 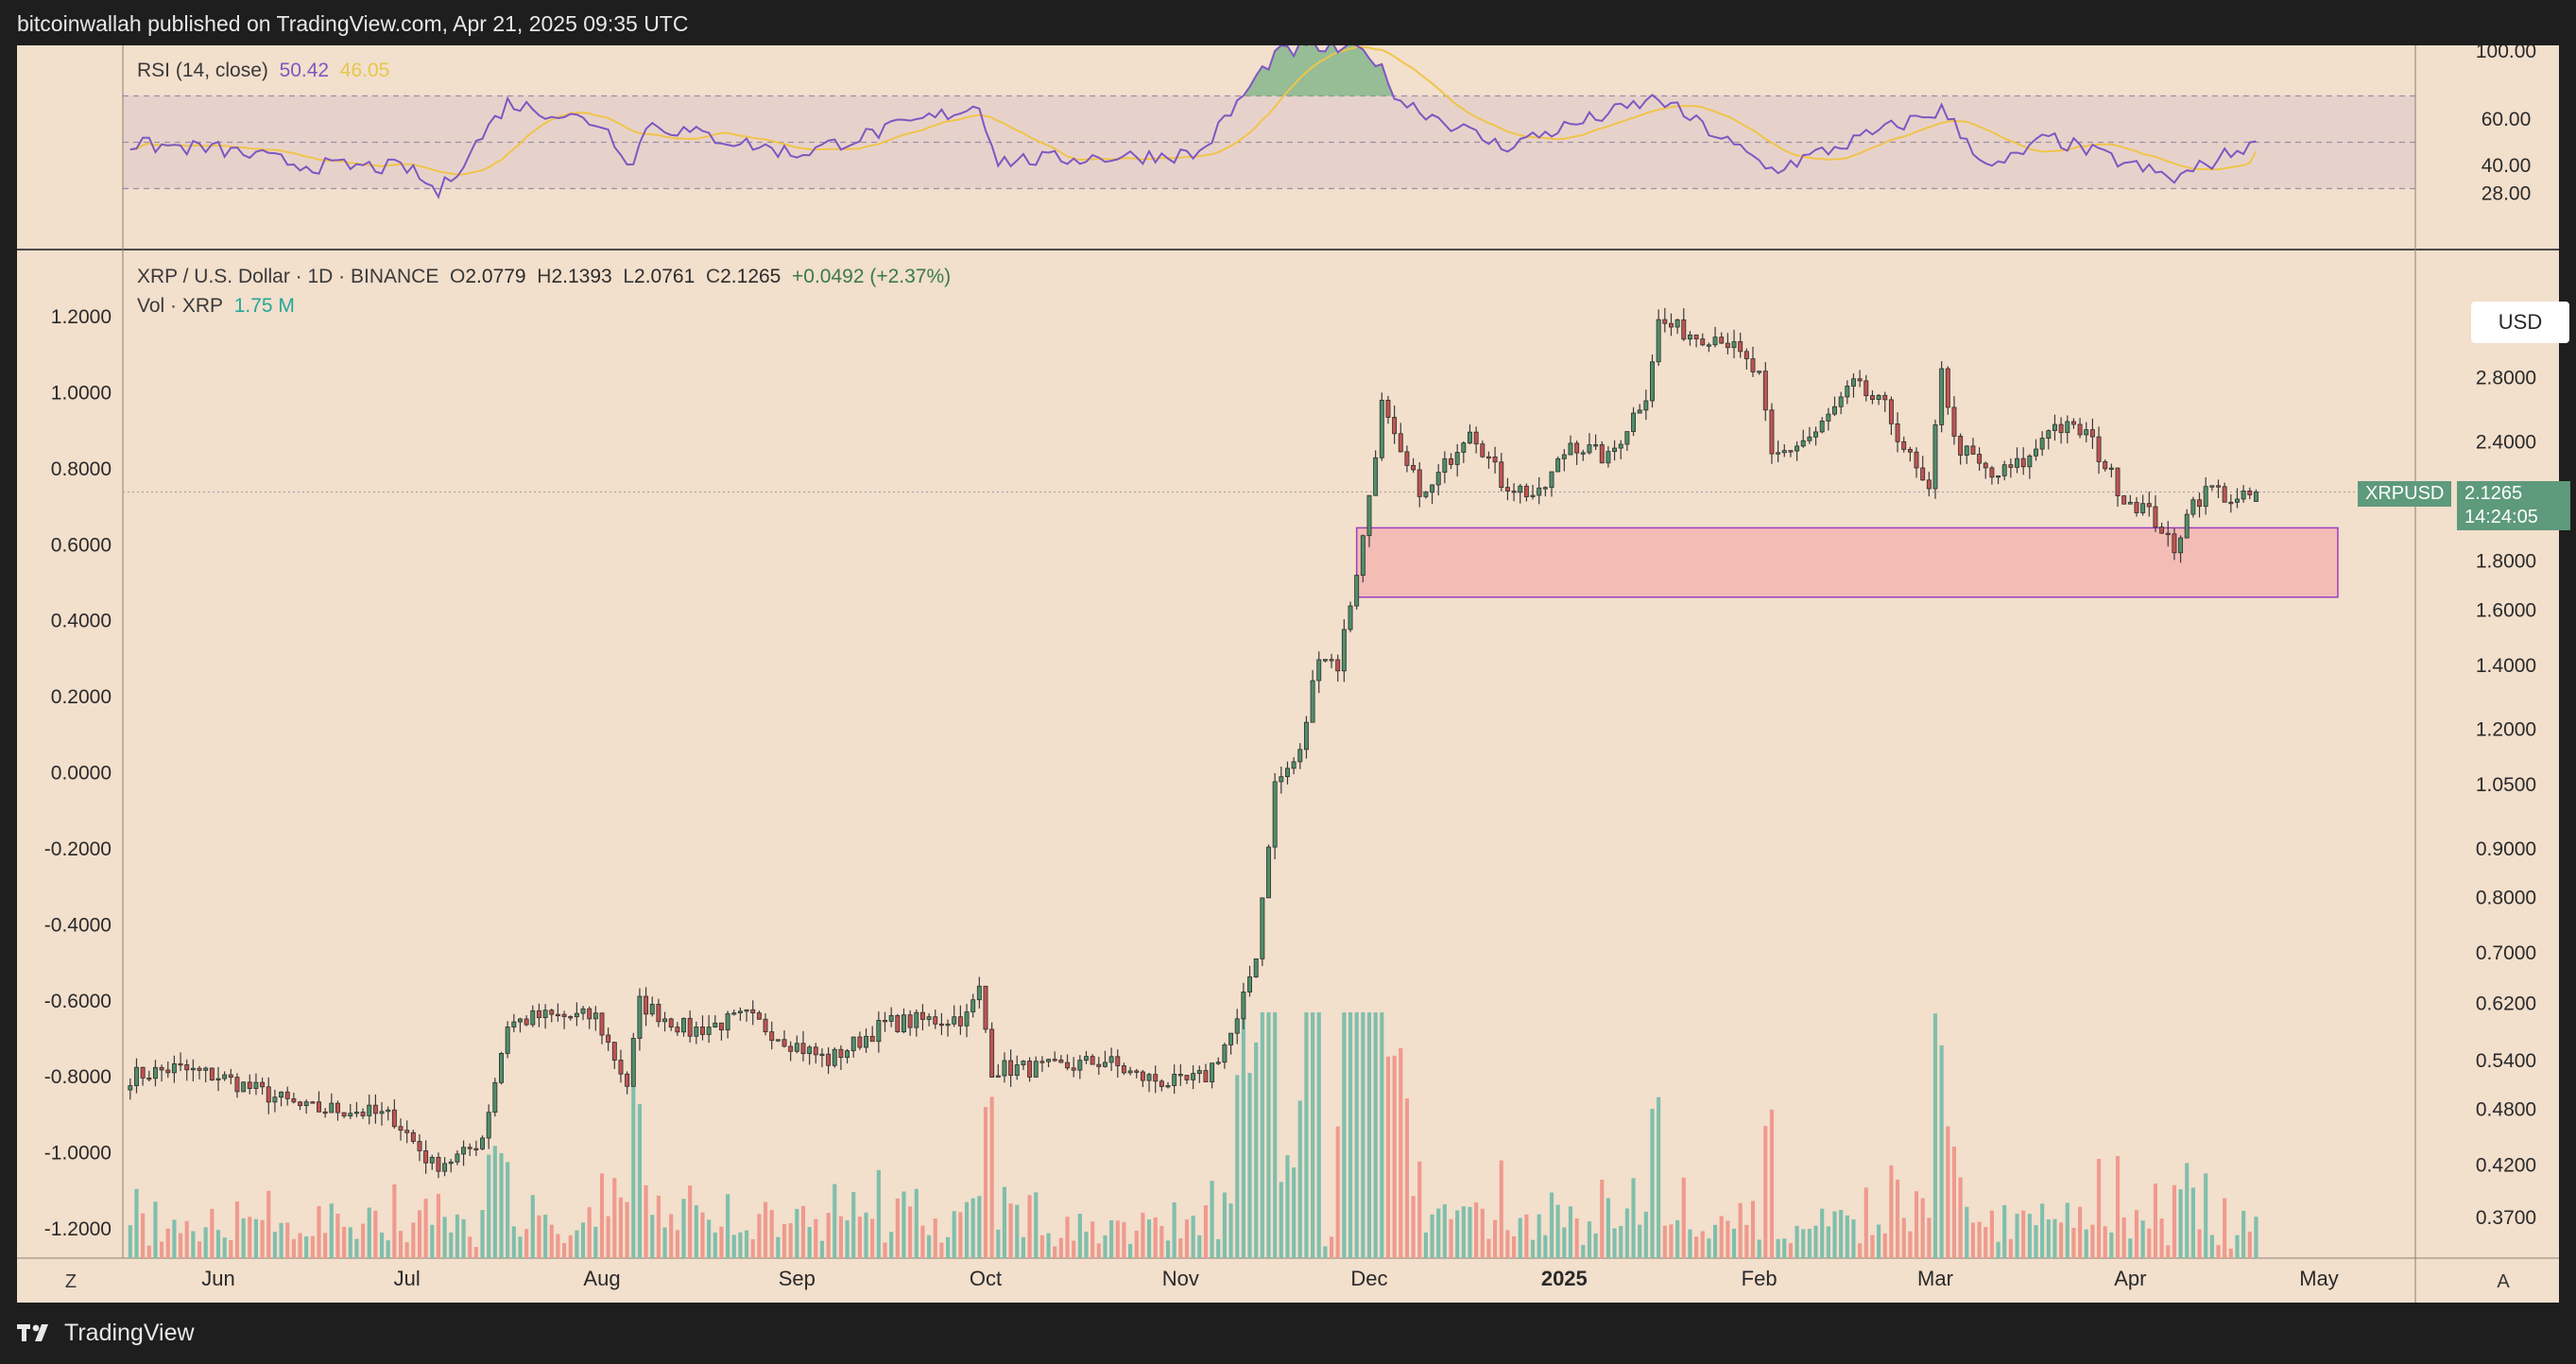 I want to click on left-axis-tick: -0.8000, so click(x=78, y=1077).